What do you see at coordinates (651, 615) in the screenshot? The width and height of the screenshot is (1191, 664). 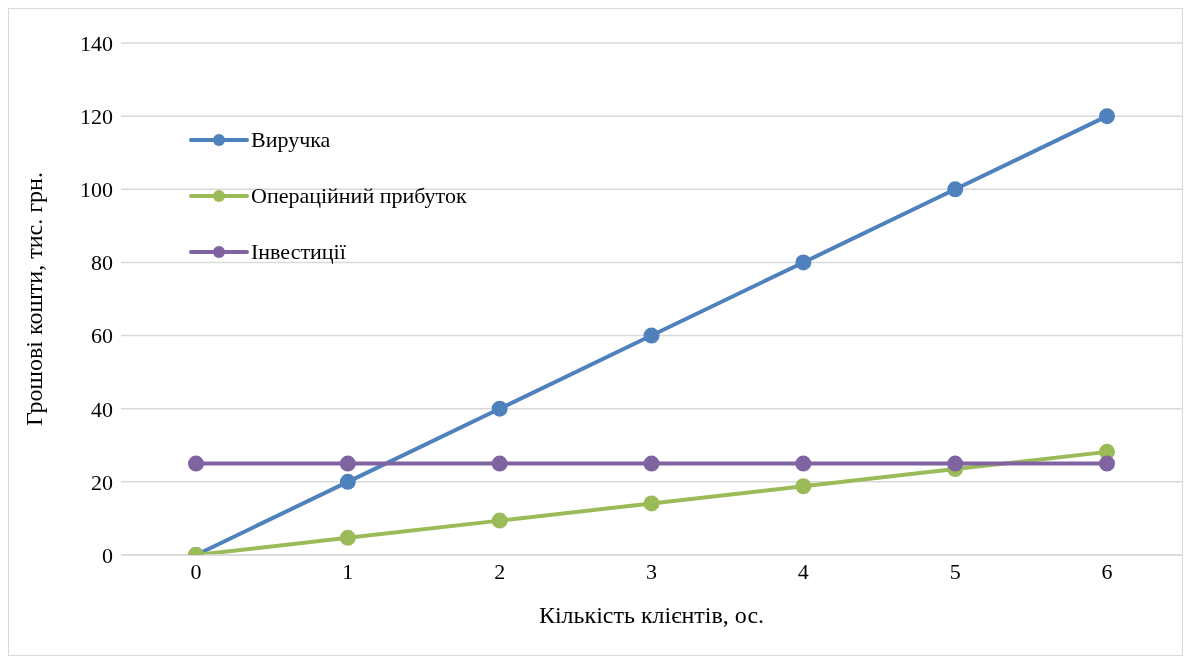 I see `x-axis-title: Кількість клієнтів, ос.` at bounding box center [651, 615].